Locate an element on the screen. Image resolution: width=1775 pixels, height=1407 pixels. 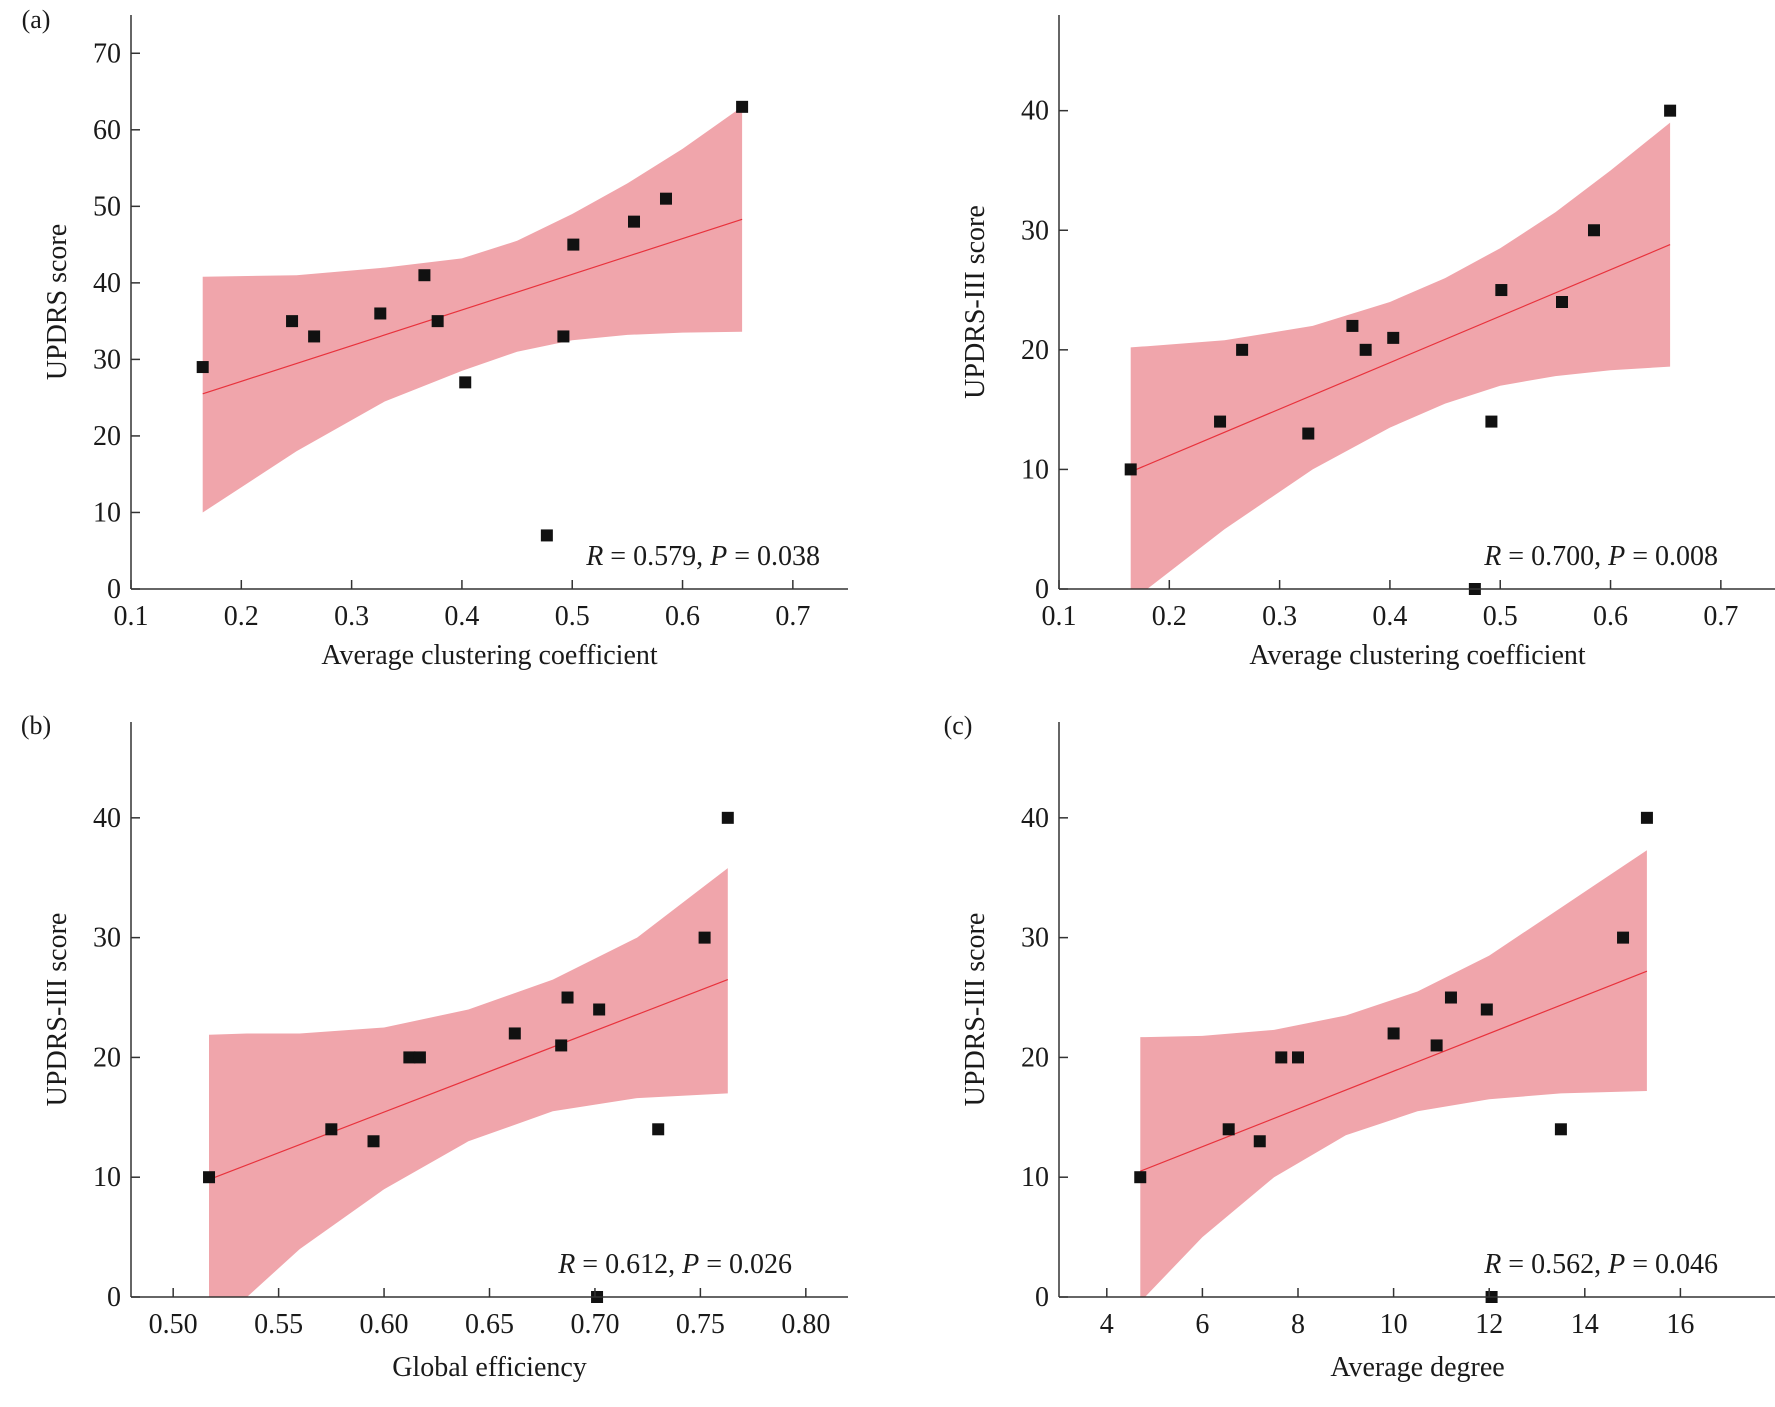
y-tick-label: 50 is located at coordinates (107, 206).